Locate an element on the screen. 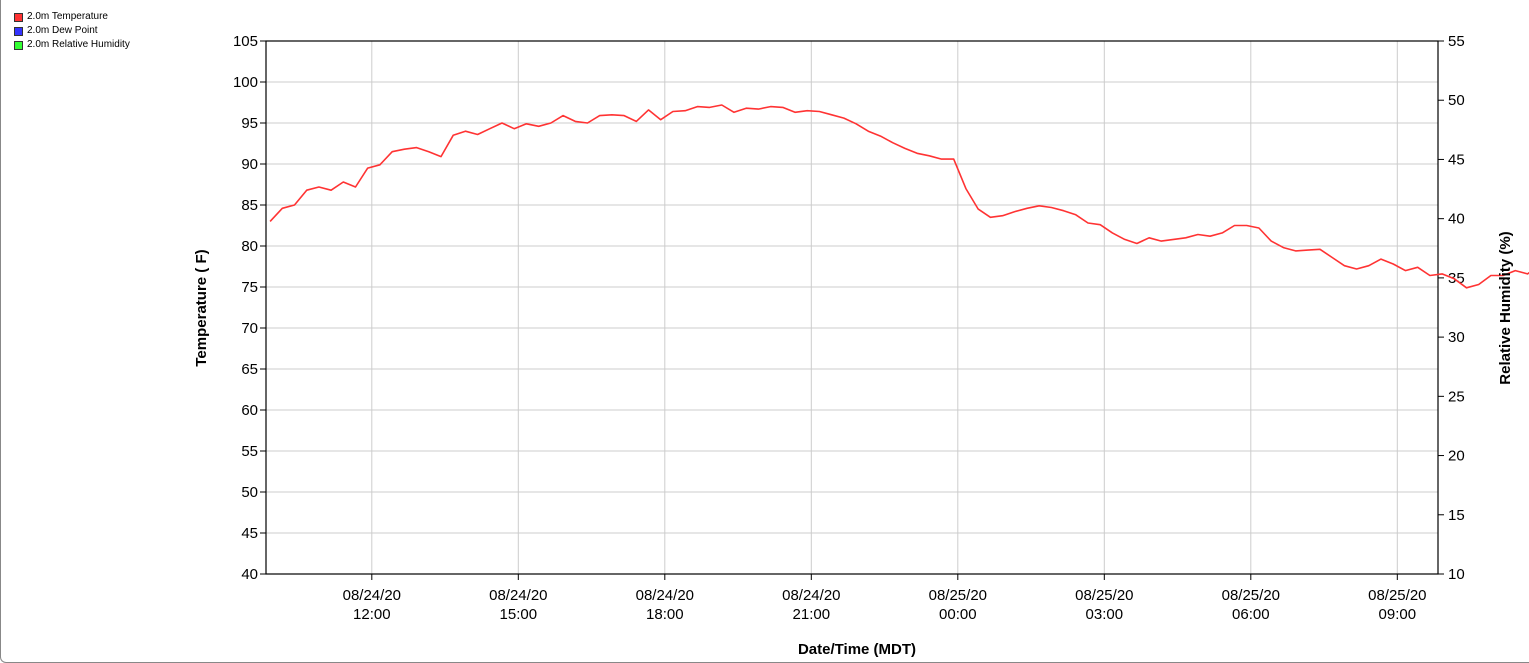 The image size is (1529, 663). y-axis-title-left: Temperature ( F) is located at coordinates (201, 307).